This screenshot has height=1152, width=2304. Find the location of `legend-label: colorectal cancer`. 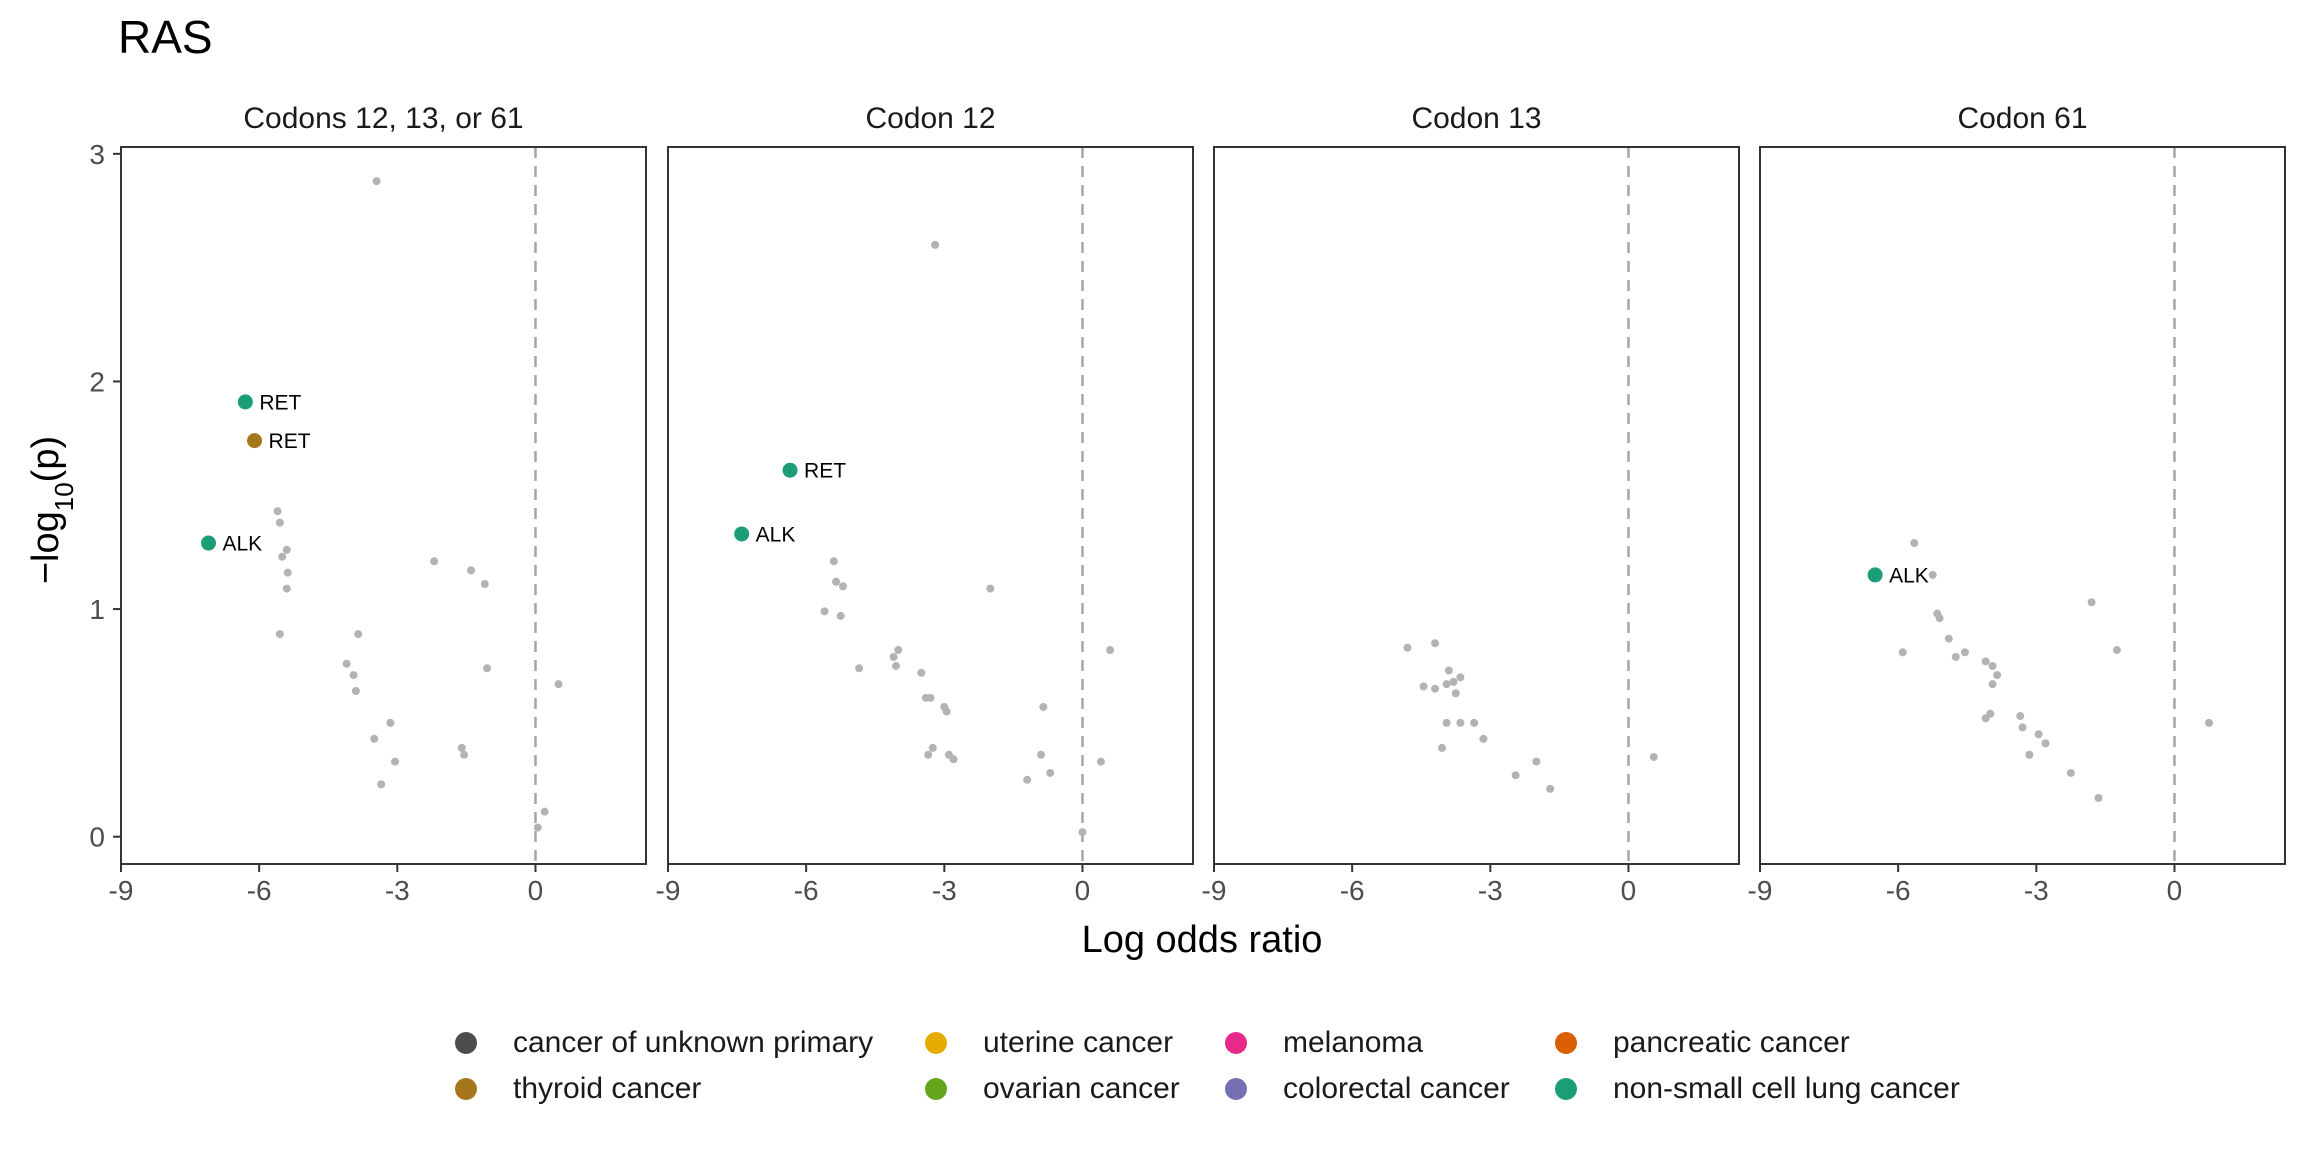

legend-label: colorectal cancer is located at coordinates (1396, 1088).